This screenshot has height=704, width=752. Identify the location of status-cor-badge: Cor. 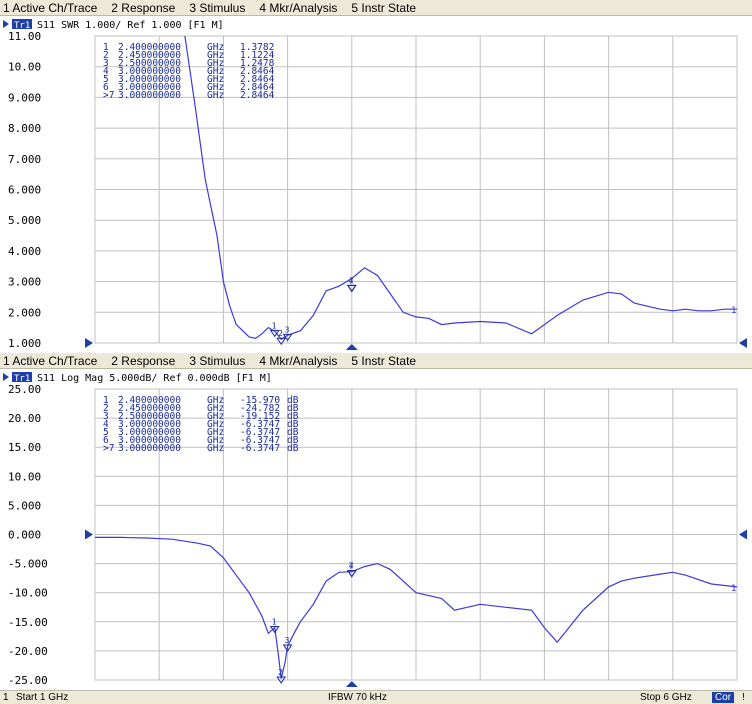
(723, 697).